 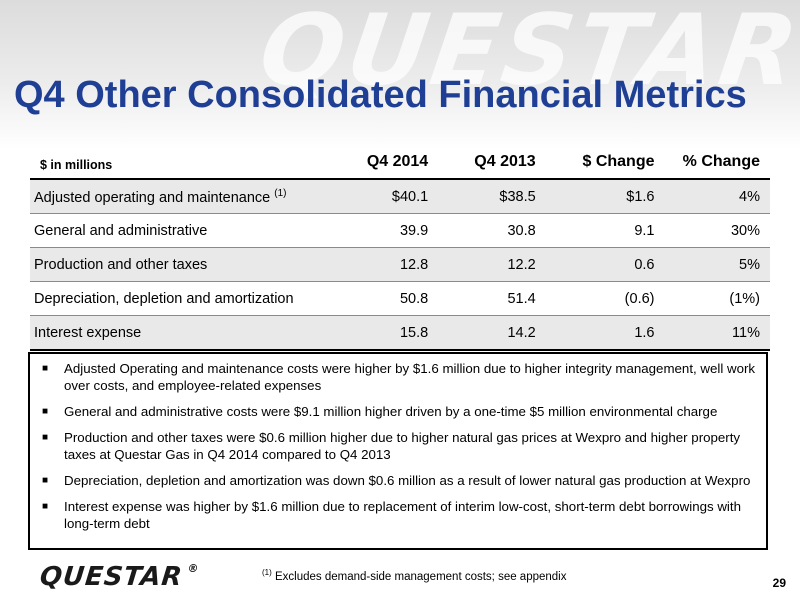 I want to click on cell: 5%, so click(x=717, y=264).